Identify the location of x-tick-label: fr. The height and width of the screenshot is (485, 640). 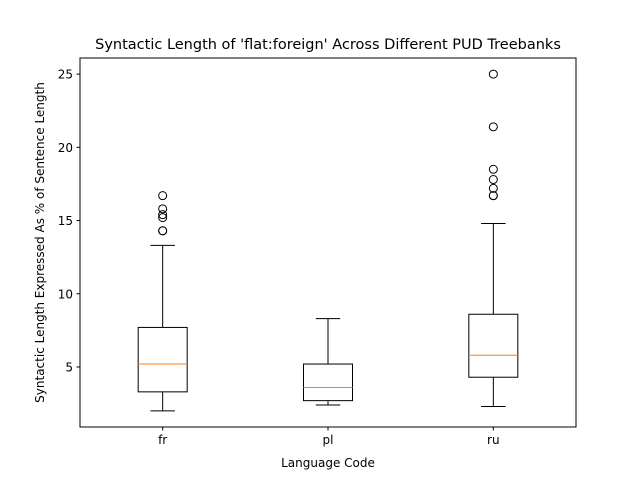
(162, 440).